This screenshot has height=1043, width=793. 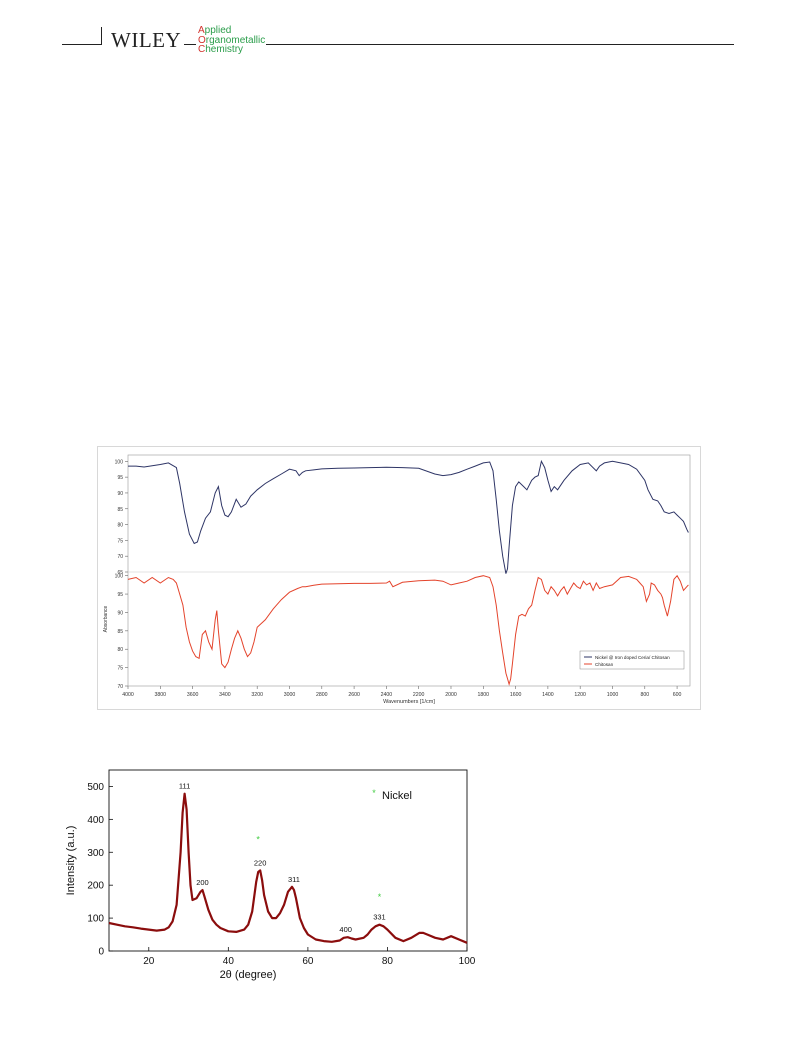 What do you see at coordinates (644, 695) in the screenshot?
I see `ftir-x-tick-label: 800` at bounding box center [644, 695].